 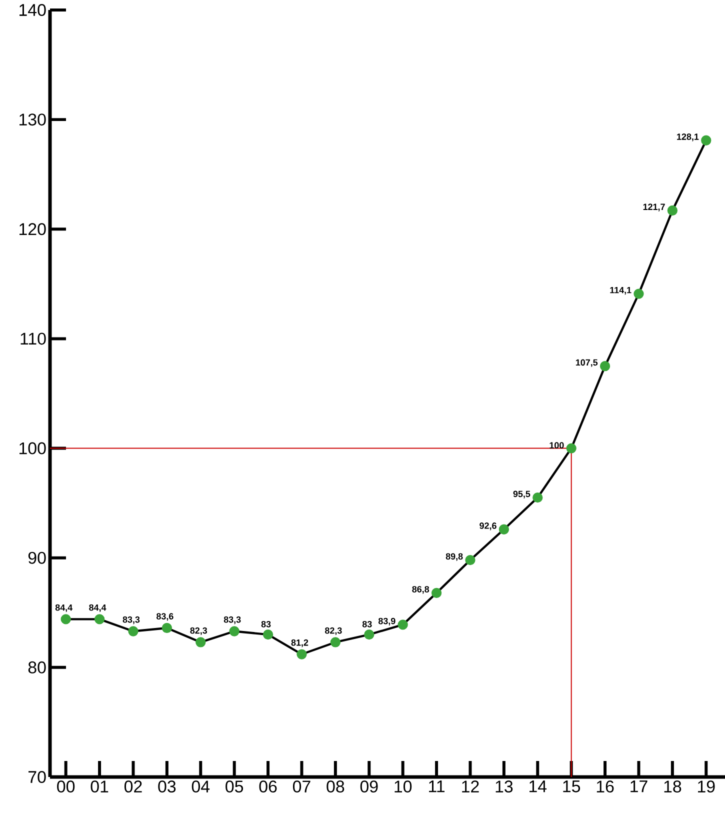 What do you see at coordinates (387, 622) in the screenshot?
I see `data-label: 83,9` at bounding box center [387, 622].